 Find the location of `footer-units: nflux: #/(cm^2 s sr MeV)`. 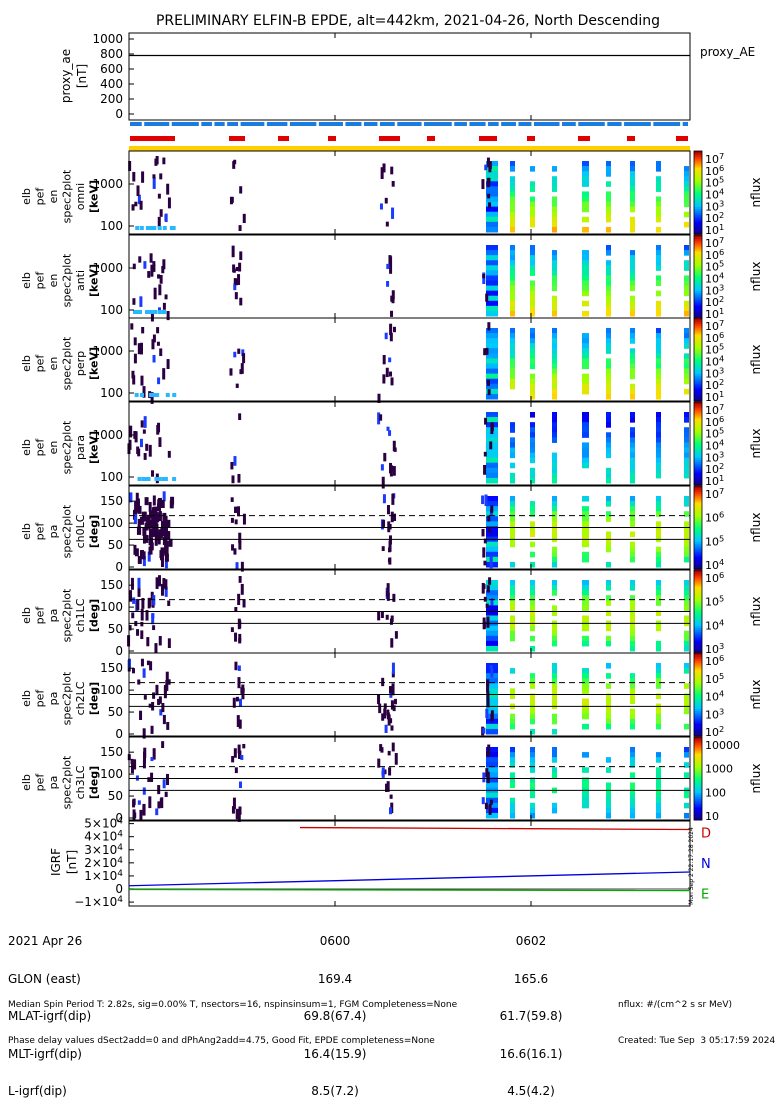

footer-units: nflux: #/(cm^2 s sr MeV) is located at coordinates (675, 1005).